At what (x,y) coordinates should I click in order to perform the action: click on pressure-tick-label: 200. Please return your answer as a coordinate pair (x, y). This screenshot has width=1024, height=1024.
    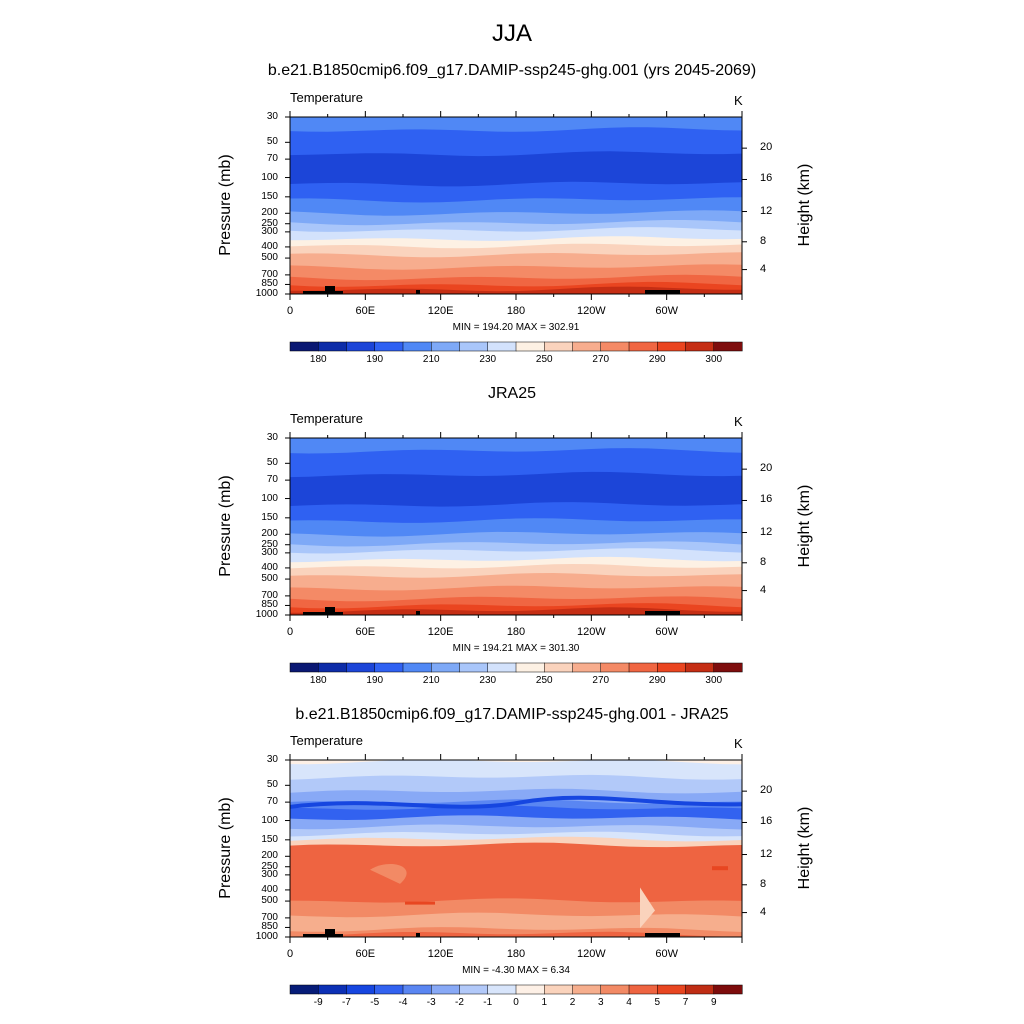
    Looking at the image, I should click on (269, 213).